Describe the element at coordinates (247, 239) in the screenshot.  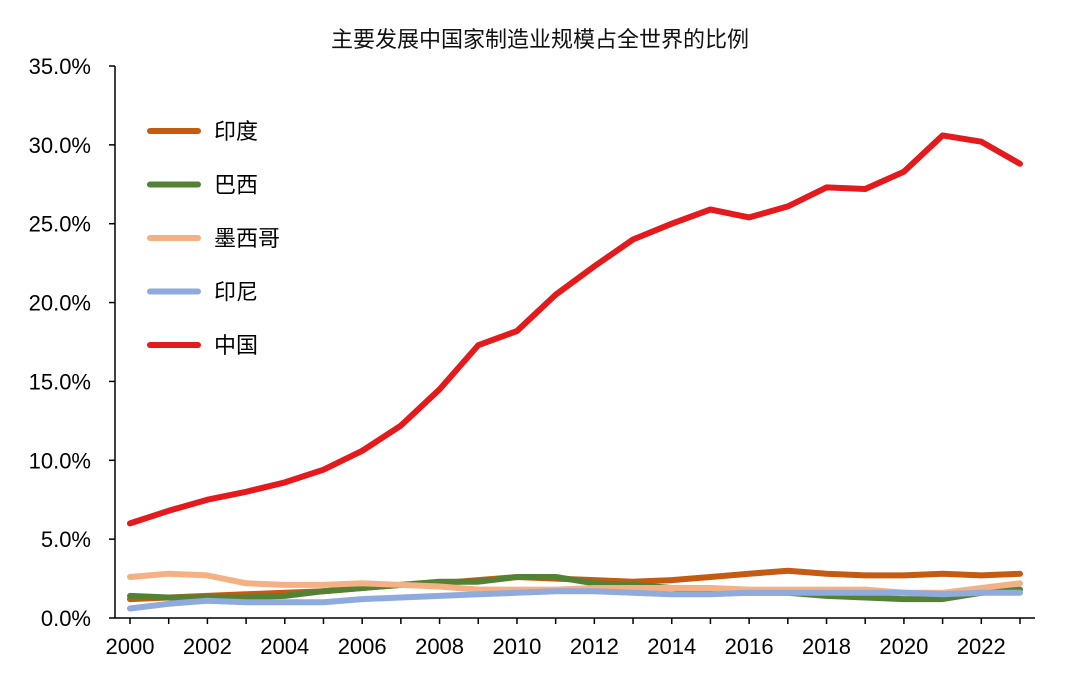
I see `legend-label: 墨西哥` at that location.